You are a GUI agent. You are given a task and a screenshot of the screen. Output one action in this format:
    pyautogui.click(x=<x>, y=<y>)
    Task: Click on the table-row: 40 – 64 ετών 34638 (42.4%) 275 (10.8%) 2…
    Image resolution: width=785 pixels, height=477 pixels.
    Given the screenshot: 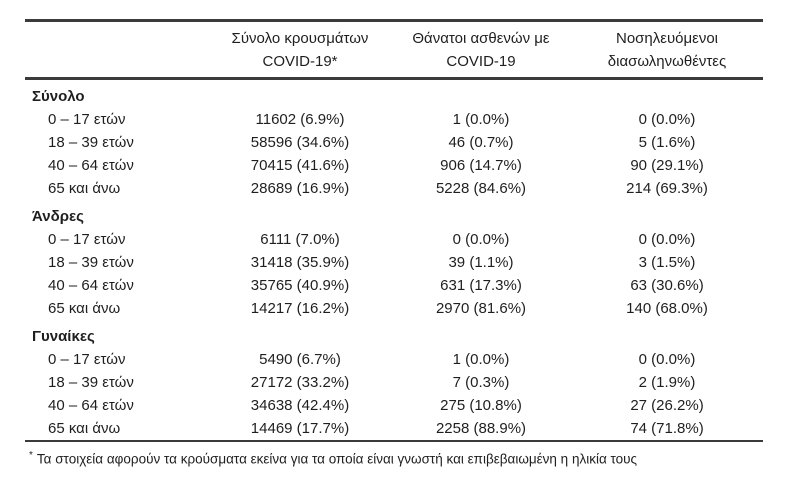 What is the action you would take?
    pyautogui.click(x=394, y=405)
    